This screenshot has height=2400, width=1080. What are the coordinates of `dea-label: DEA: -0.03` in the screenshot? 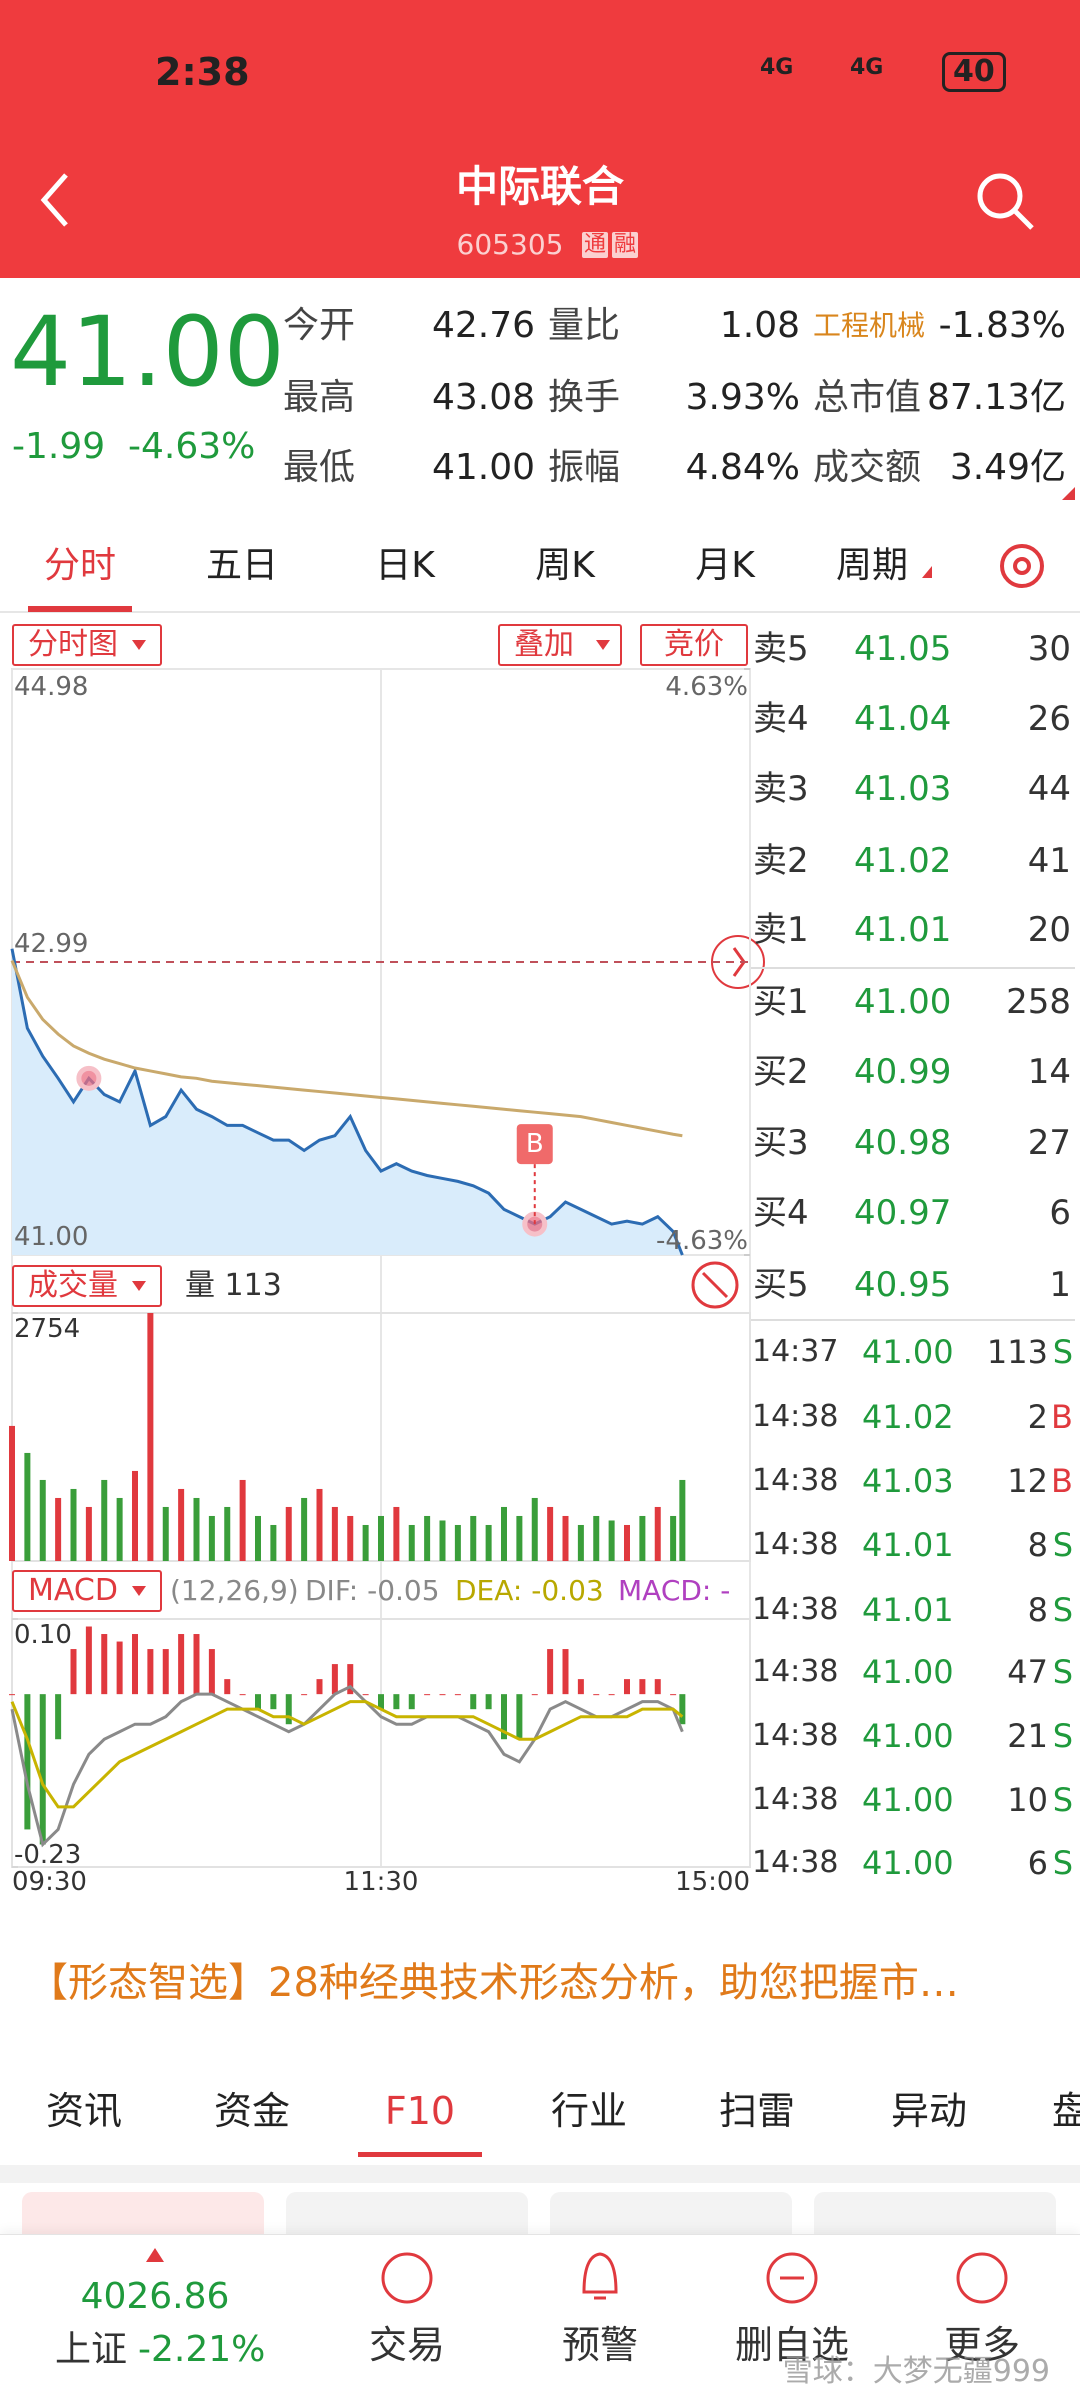 It's located at (529, 1590).